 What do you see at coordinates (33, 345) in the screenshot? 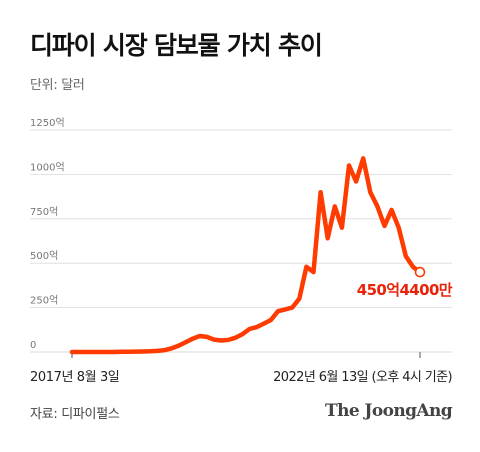
I see `y-tick-label: 0` at bounding box center [33, 345].